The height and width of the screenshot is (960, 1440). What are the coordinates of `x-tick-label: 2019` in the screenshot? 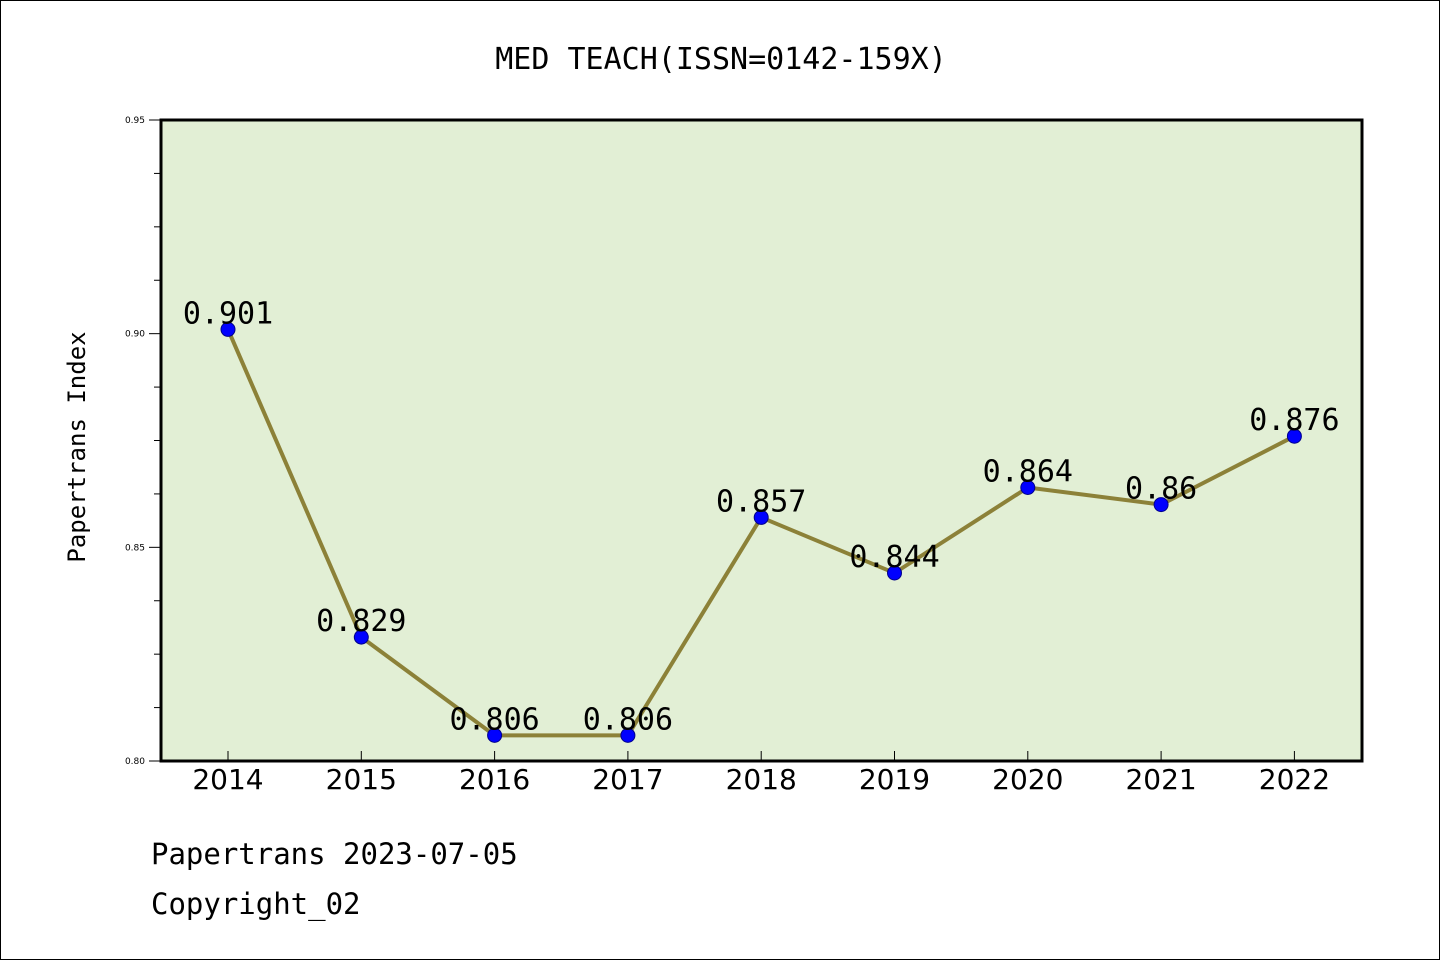 It's located at (894, 779).